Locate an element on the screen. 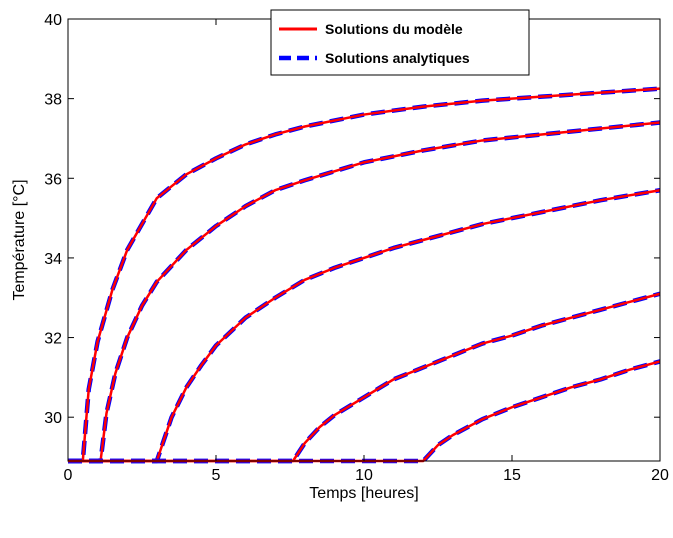  x-tick-label: 15 is located at coordinates (512, 475).